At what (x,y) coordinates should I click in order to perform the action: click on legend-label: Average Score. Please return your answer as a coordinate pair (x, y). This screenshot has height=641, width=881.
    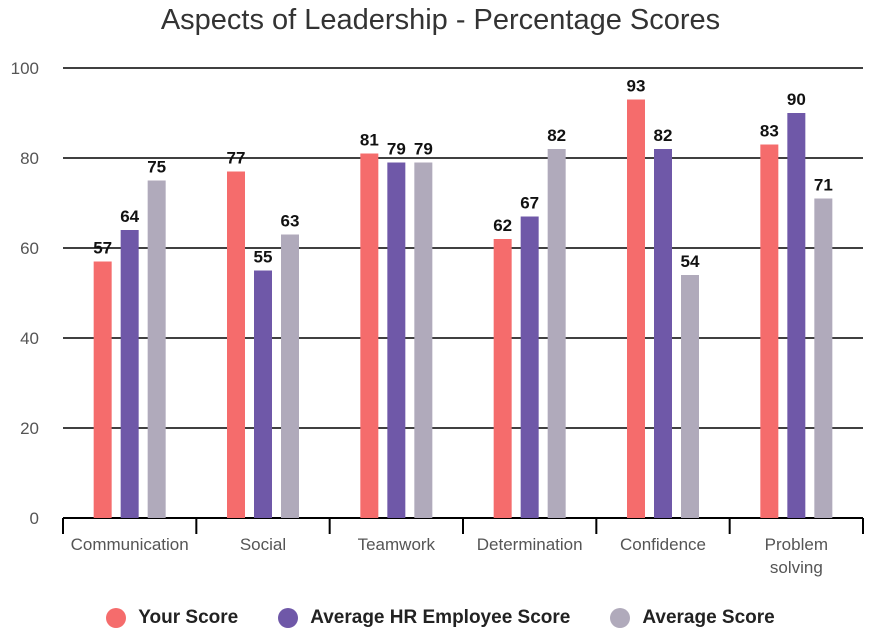
    Looking at the image, I should click on (708, 617).